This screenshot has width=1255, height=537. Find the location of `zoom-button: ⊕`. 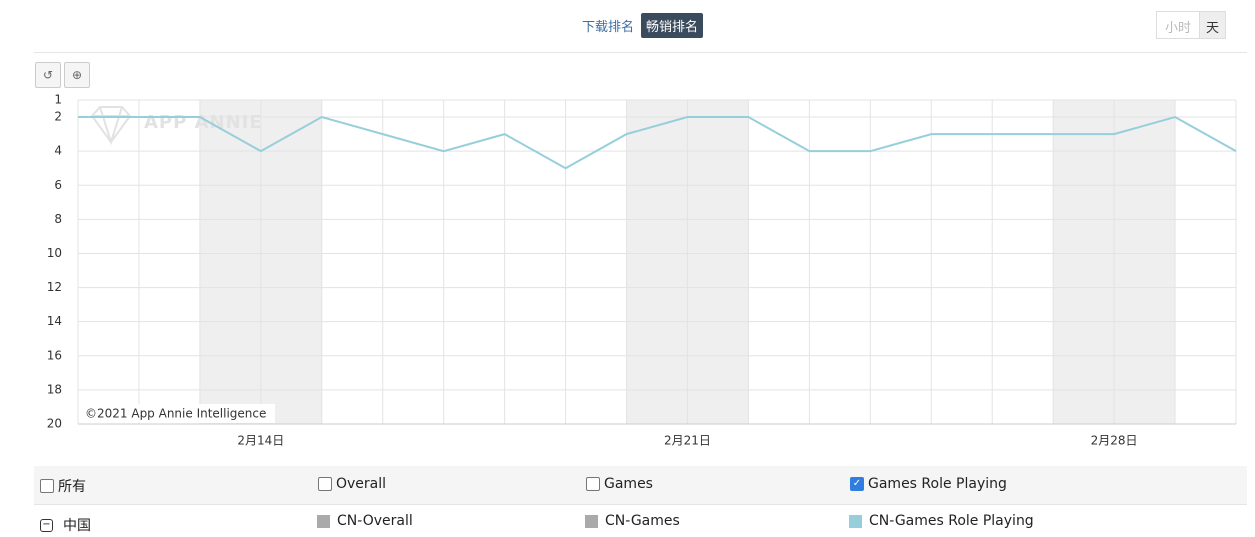

zoom-button: ⊕ is located at coordinates (77, 75).